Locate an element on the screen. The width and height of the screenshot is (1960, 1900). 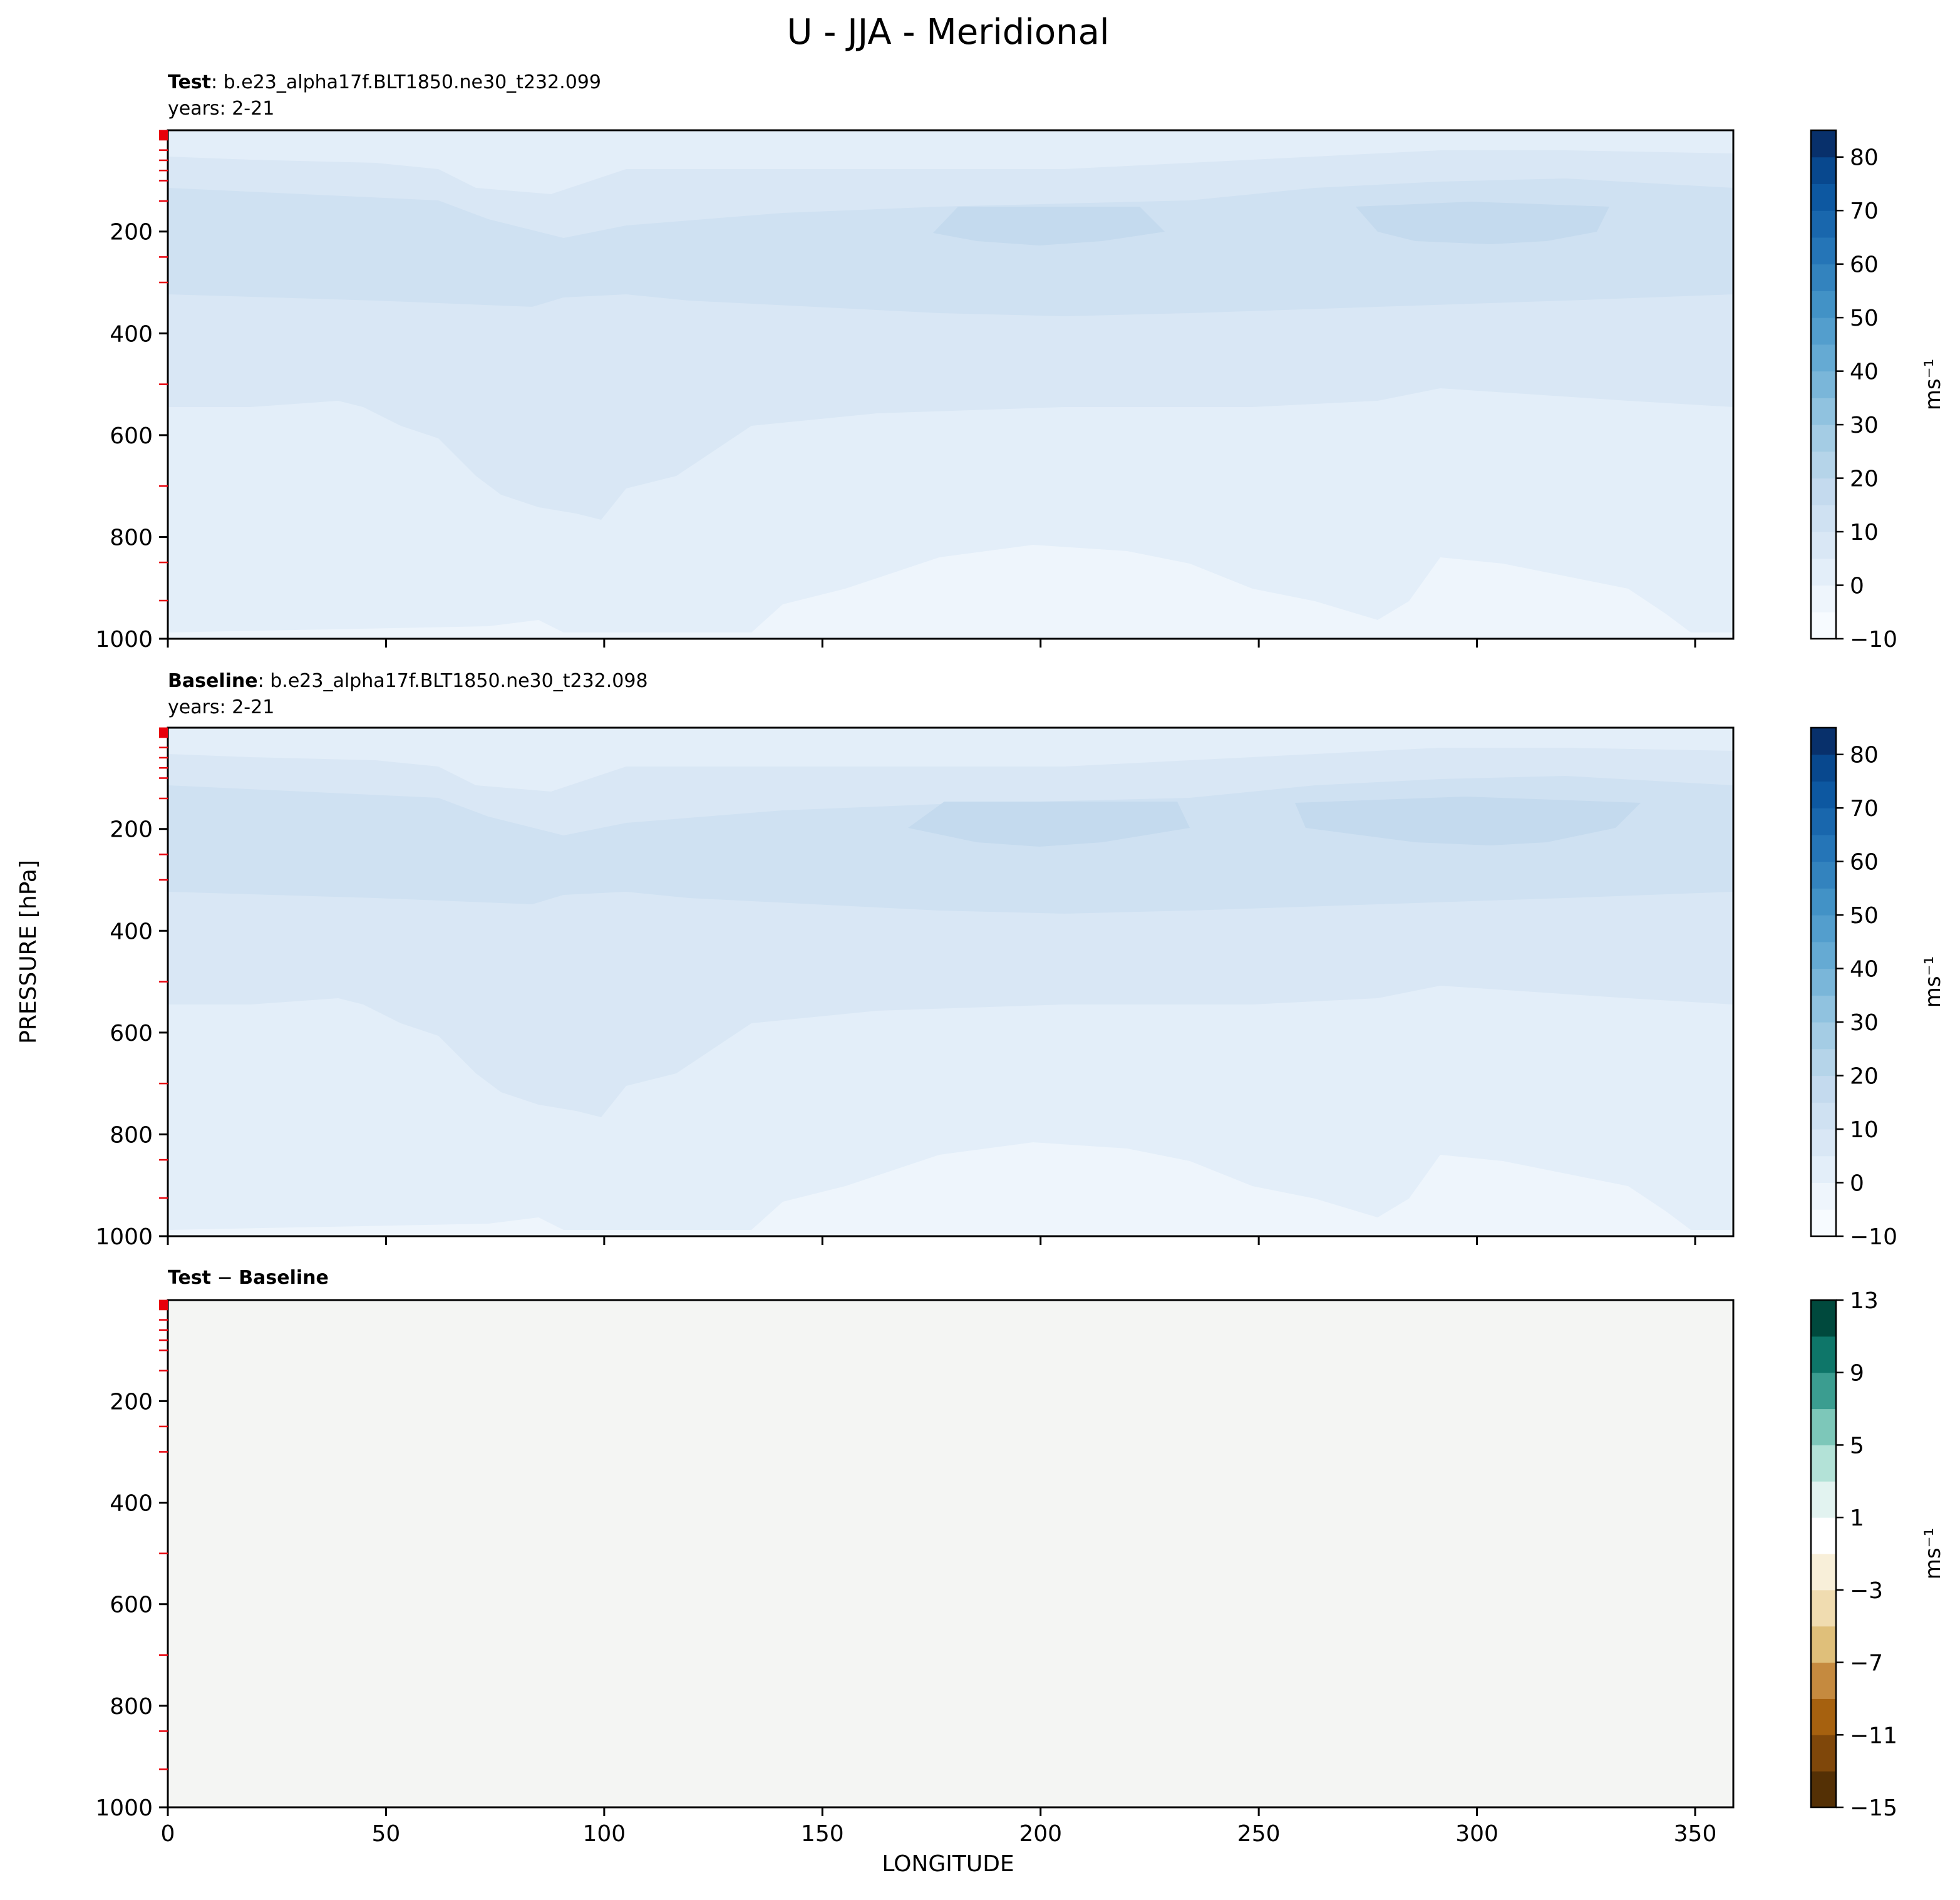
y-axis-label: PRESSURE [hPa] is located at coordinates (28, 952).